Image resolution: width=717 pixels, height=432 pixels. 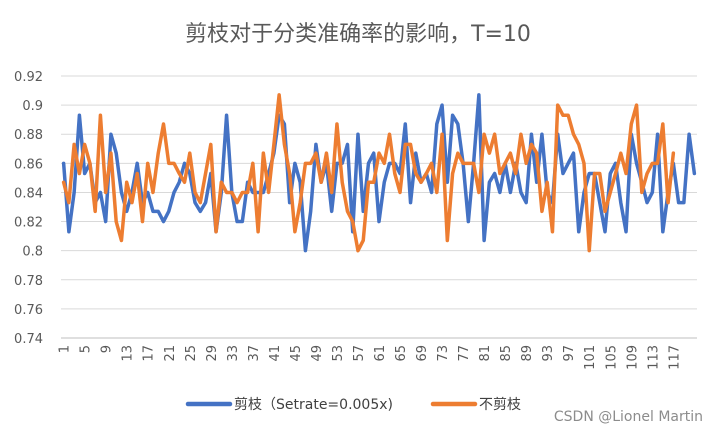 I want to click on x-tick-label: 5, so click(x=86, y=349).